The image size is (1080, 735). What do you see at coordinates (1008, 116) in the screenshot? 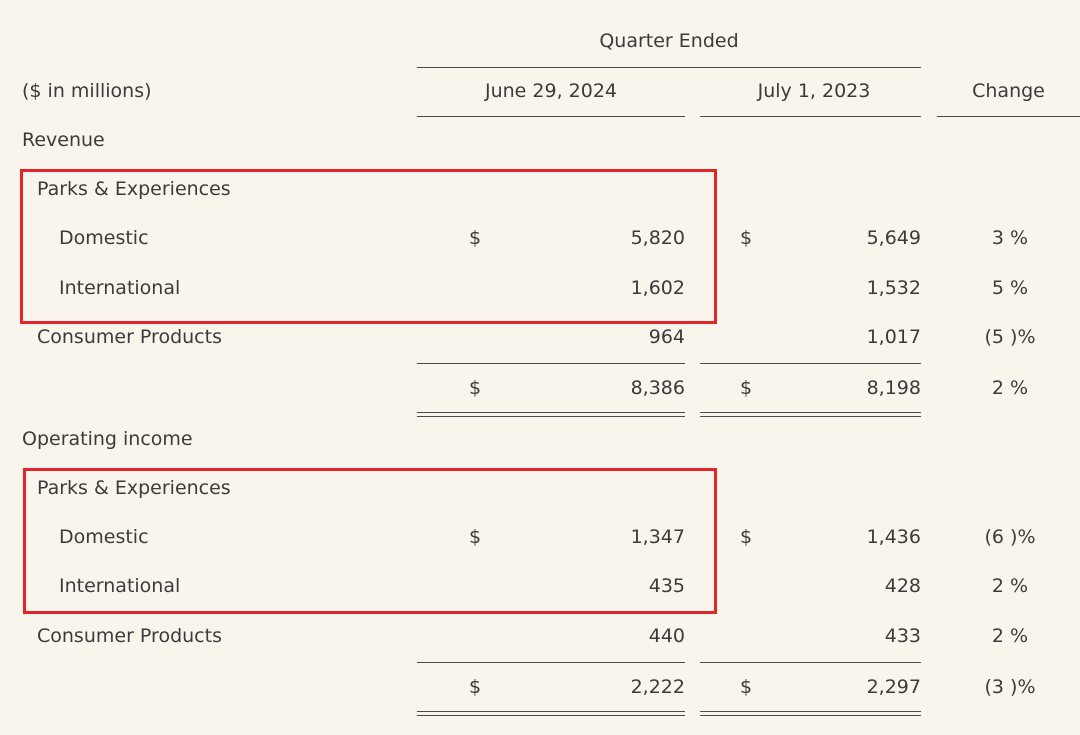
I see `header-rule-change` at bounding box center [1008, 116].